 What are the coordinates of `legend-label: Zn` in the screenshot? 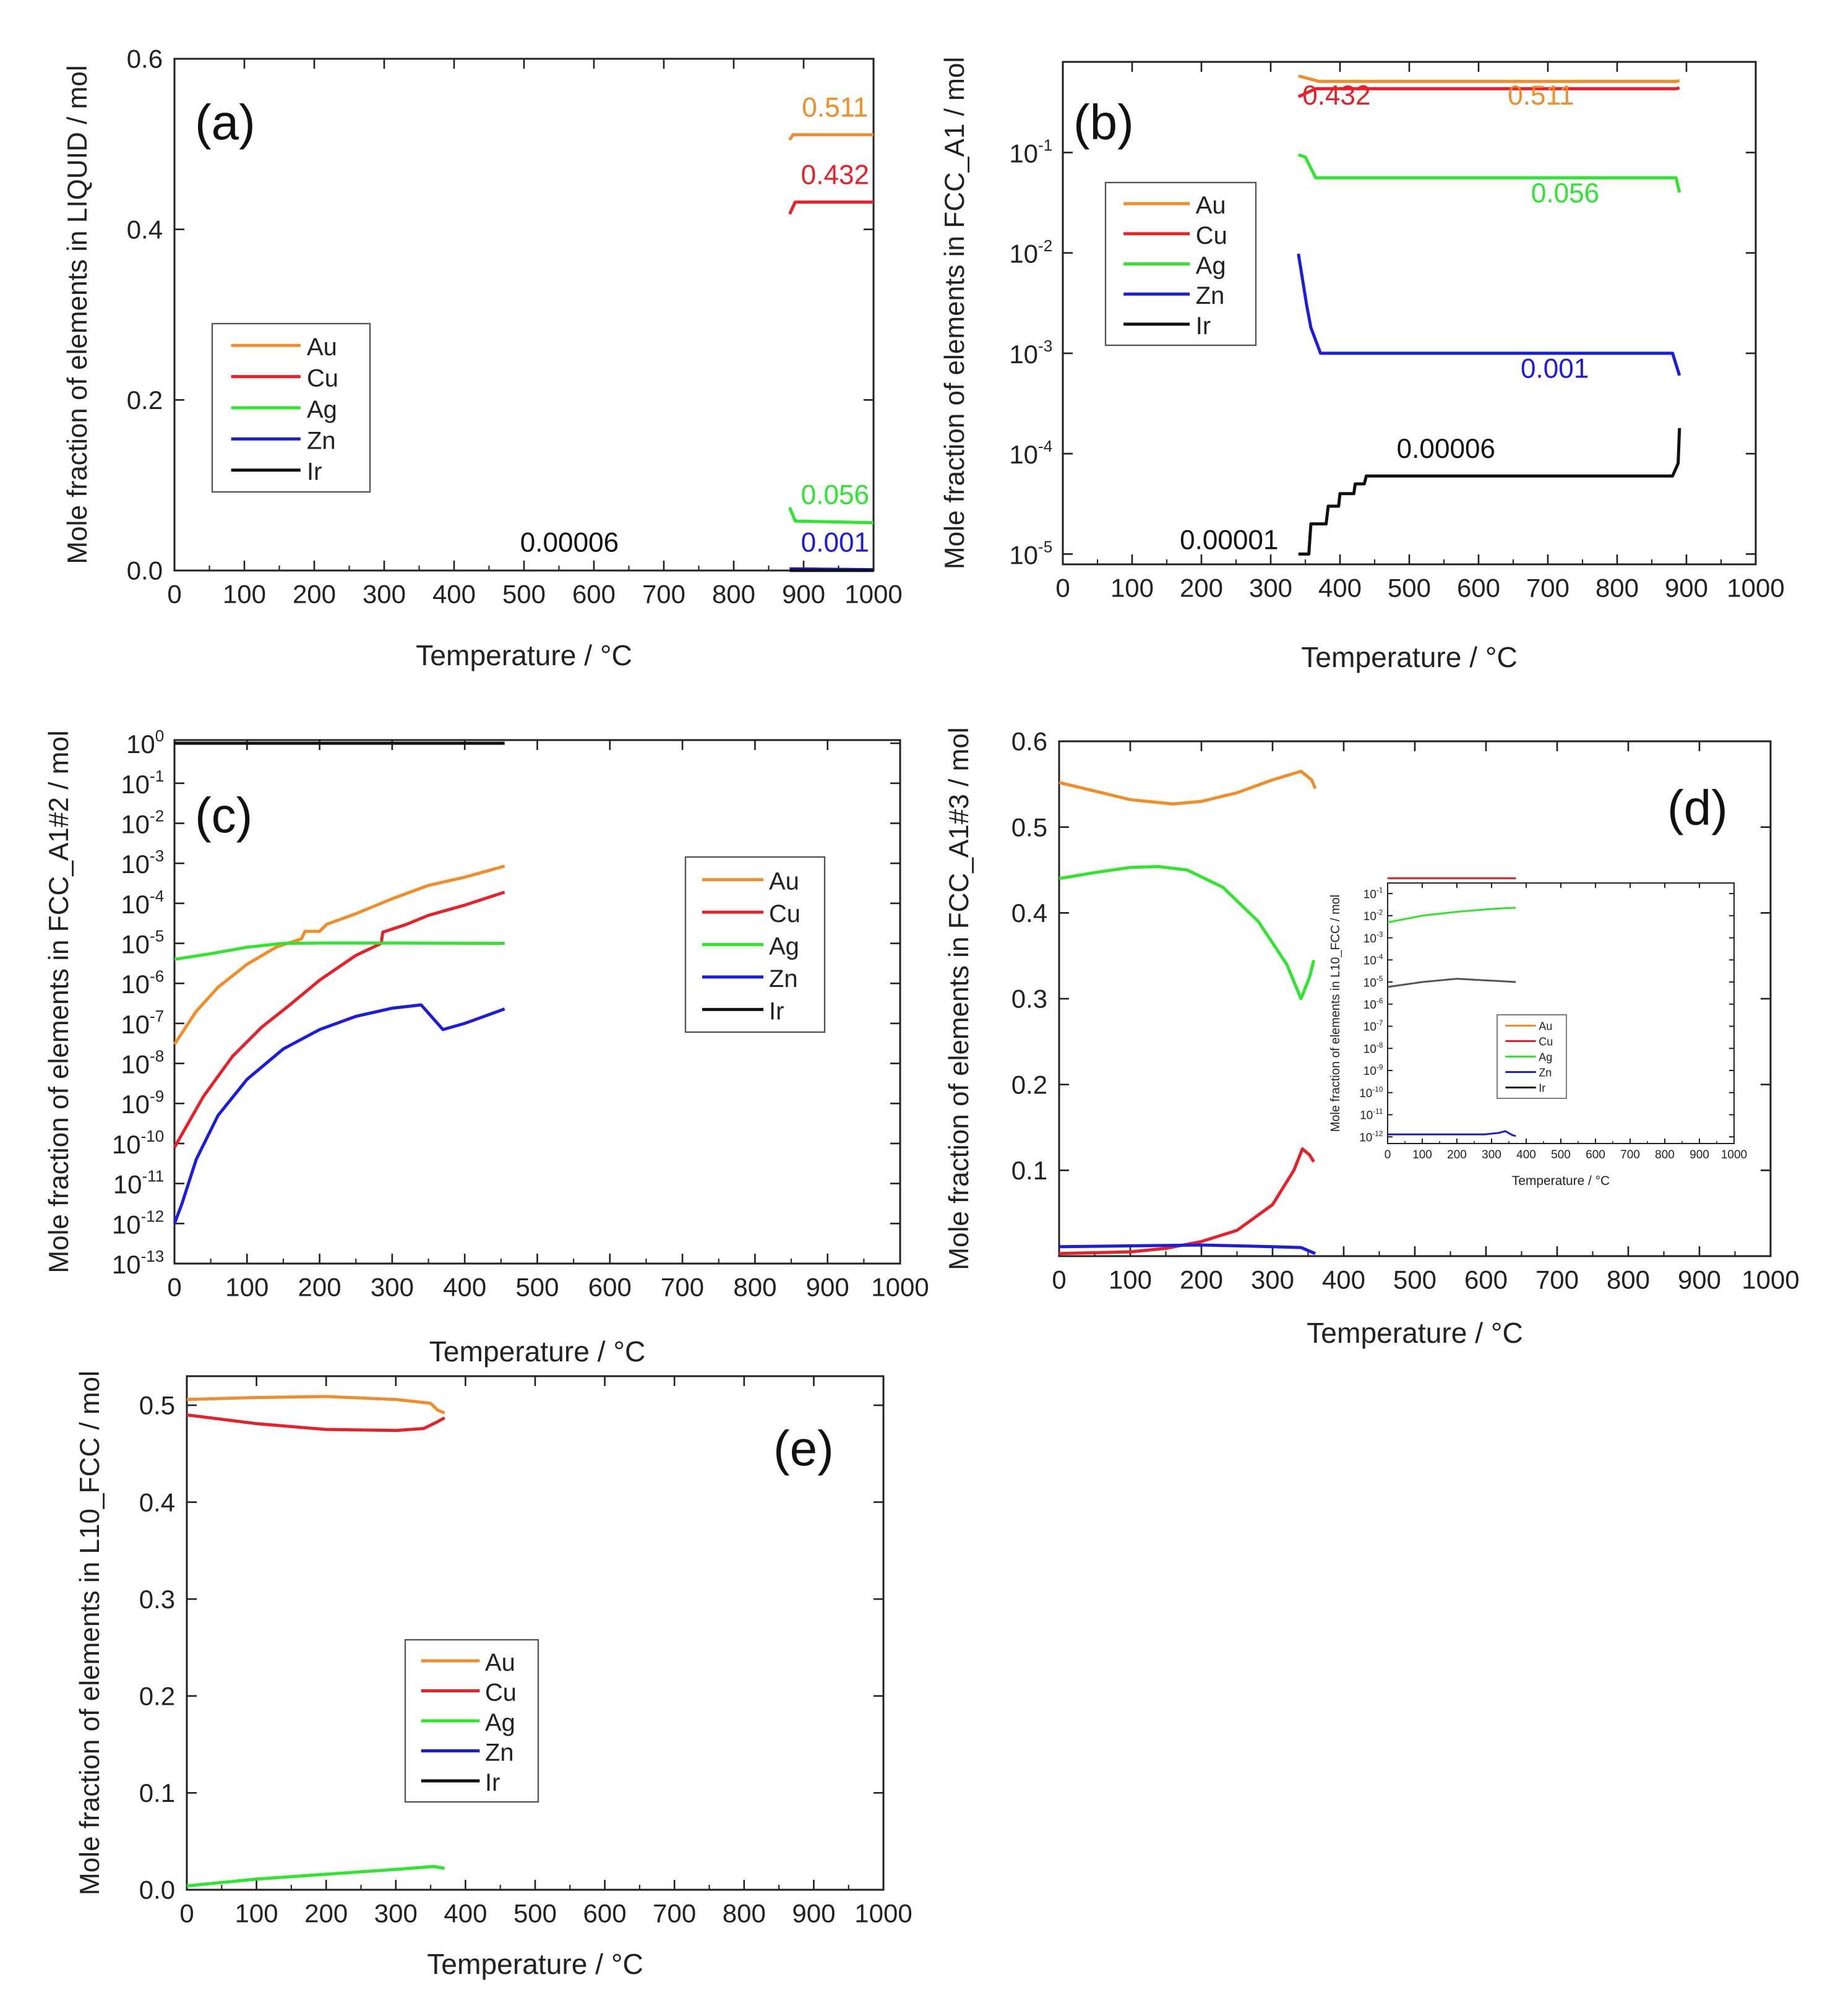 It's located at (500, 1752).